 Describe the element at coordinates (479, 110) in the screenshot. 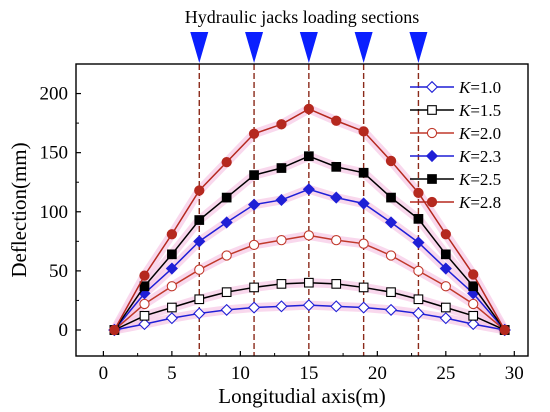

I see `legend-label-2: K=1.5` at that location.